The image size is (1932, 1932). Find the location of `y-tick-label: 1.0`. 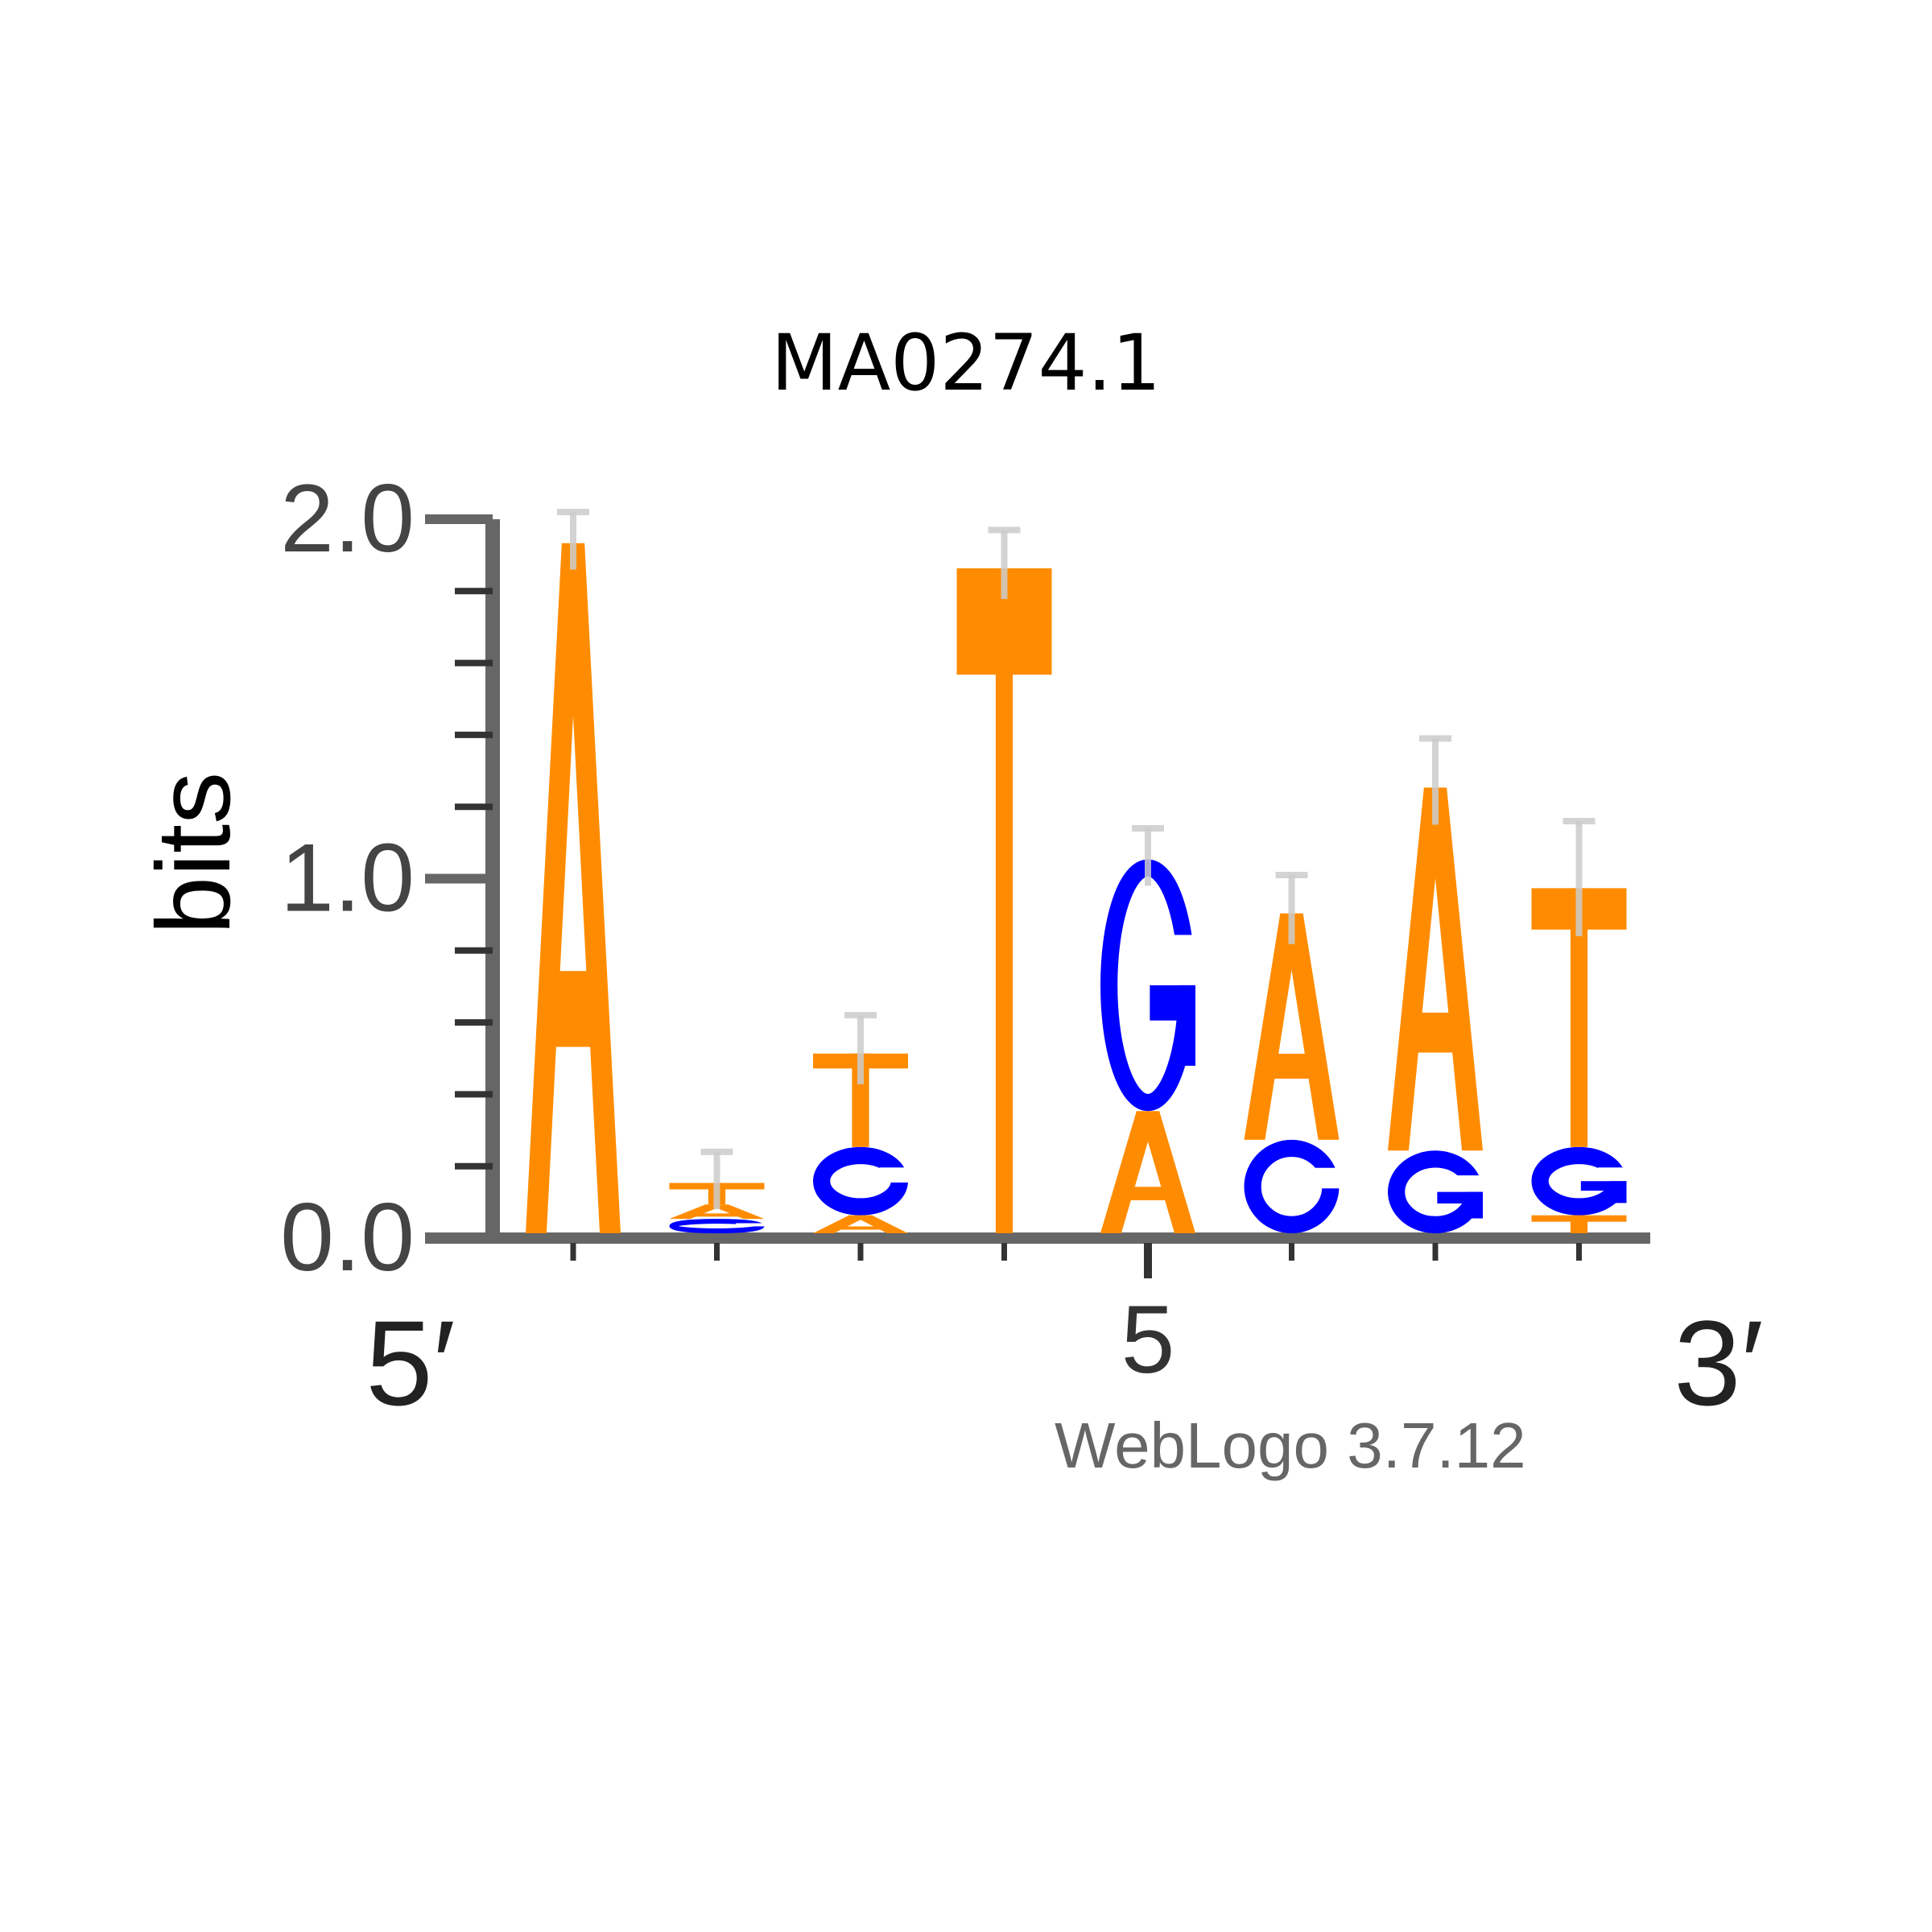

y-tick-label: 1.0 is located at coordinates (347, 878).